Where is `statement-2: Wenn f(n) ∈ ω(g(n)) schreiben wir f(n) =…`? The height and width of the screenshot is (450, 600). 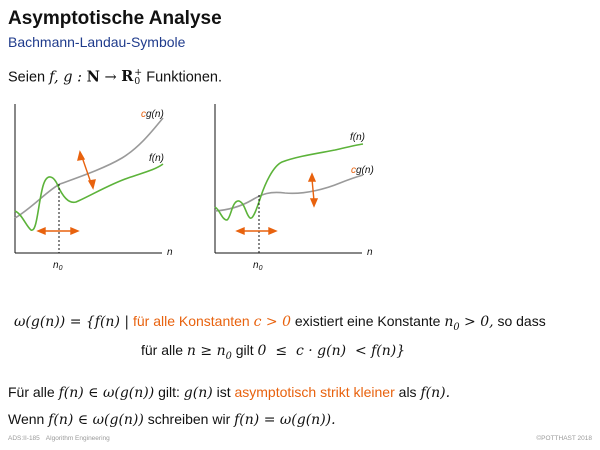
statement-2: Wenn f(n) ∈ ω(g(n)) schreiben wir f(n) =… is located at coordinates (172, 419).